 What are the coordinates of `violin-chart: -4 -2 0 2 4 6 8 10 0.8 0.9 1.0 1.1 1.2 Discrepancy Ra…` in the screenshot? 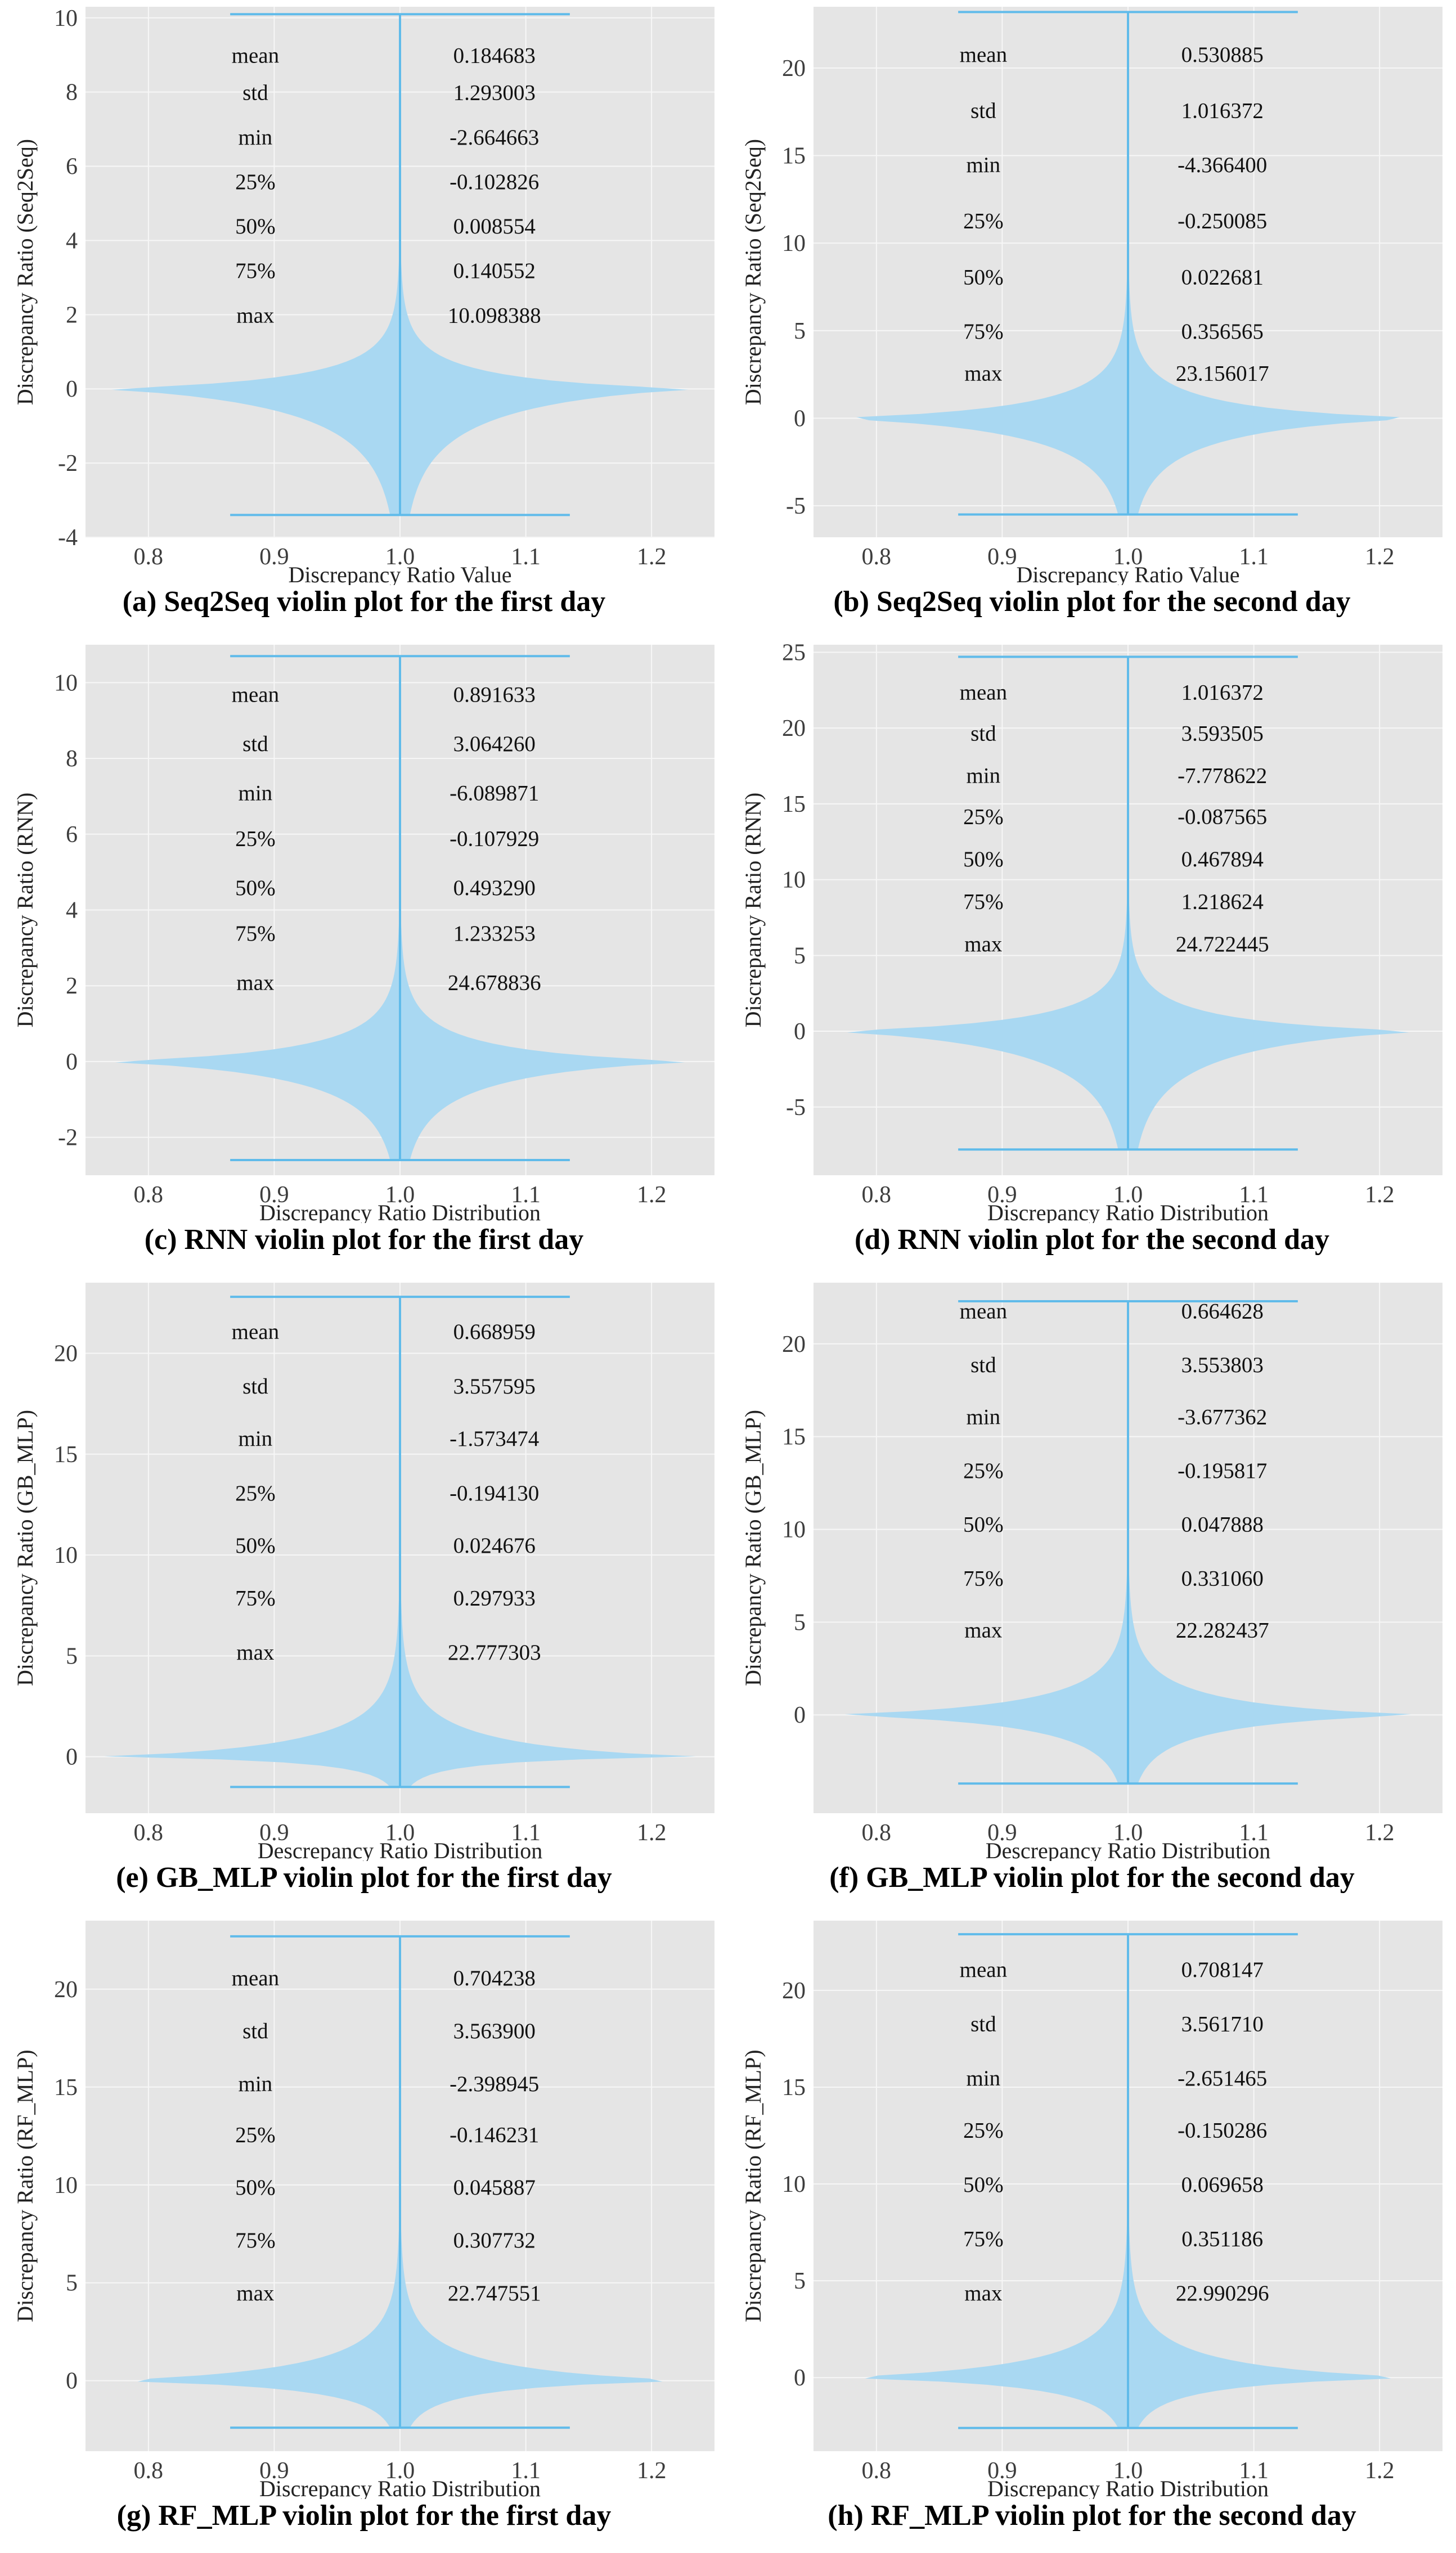 It's located at (363, 295).